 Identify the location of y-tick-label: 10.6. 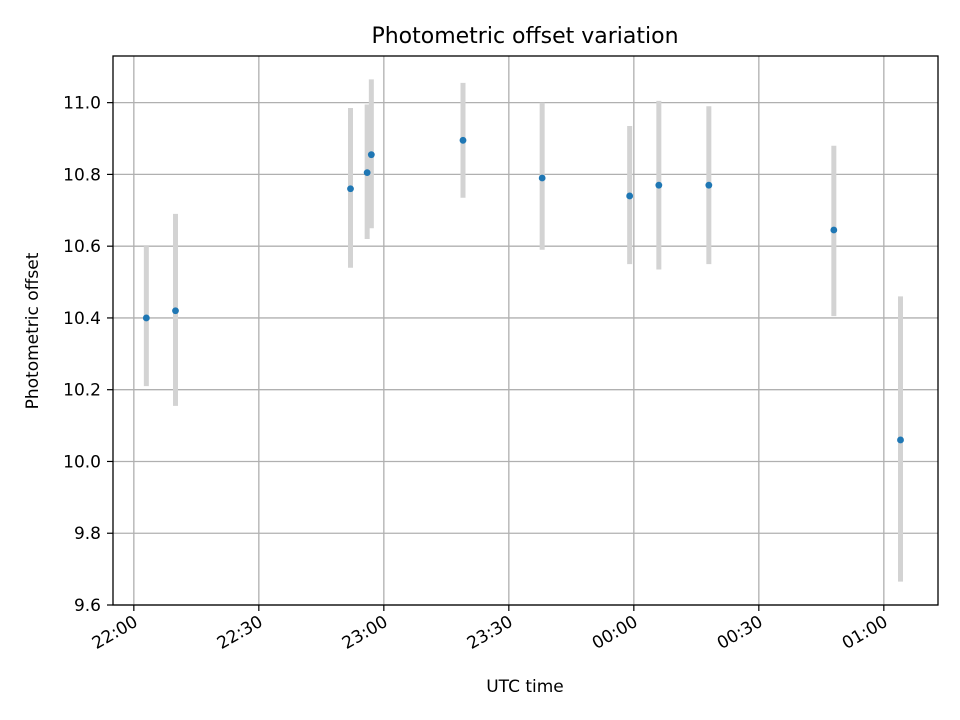
(82, 247).